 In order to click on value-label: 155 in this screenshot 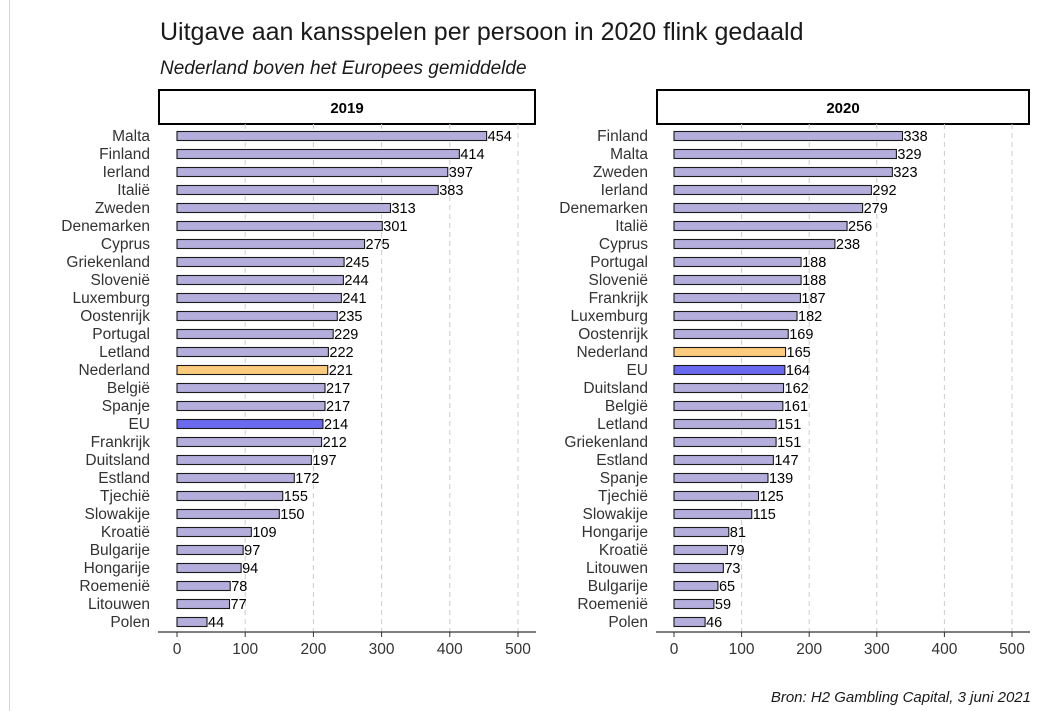, I will do `click(296, 497)`.